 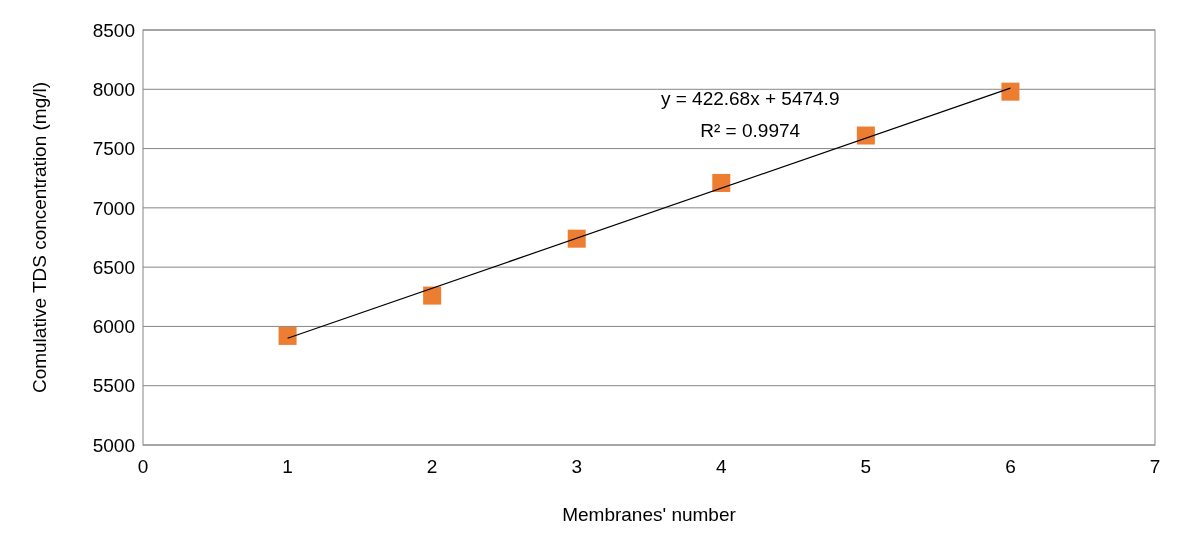 What do you see at coordinates (113, 386) in the screenshot?
I see `y-tick-label: 5500` at bounding box center [113, 386].